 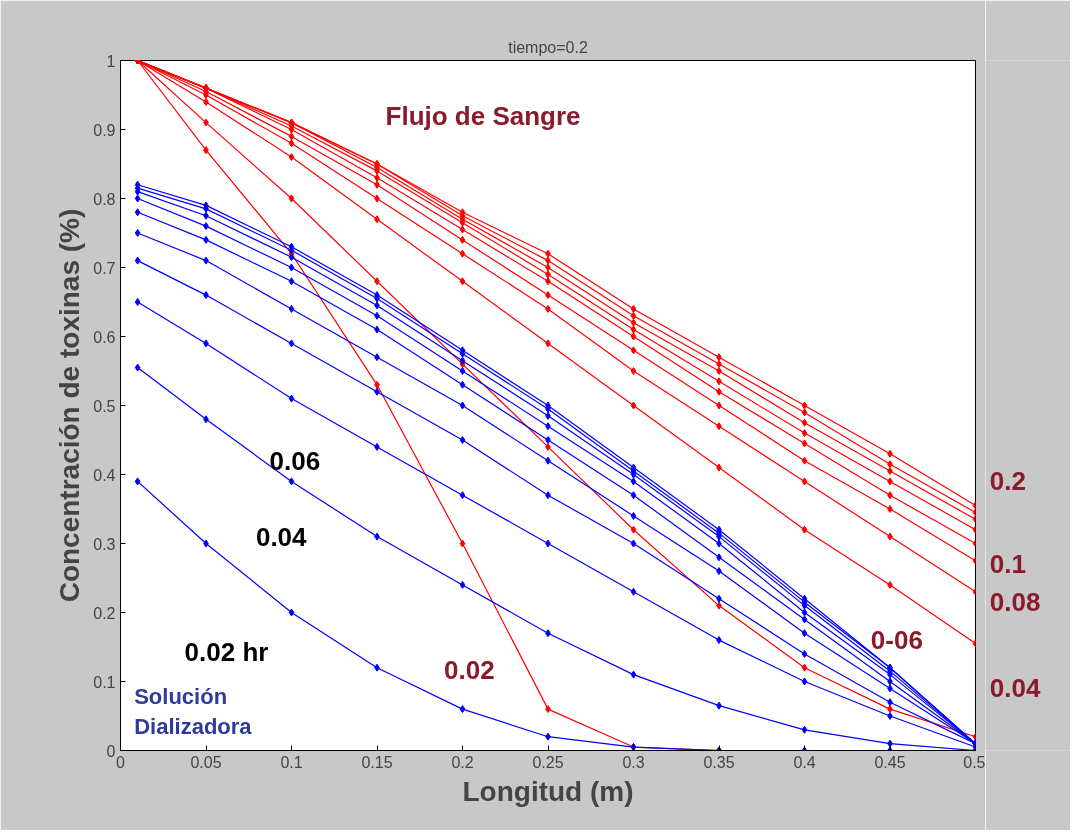 What do you see at coordinates (111, 751) in the screenshot?
I see `y-tick-label: 0` at bounding box center [111, 751].